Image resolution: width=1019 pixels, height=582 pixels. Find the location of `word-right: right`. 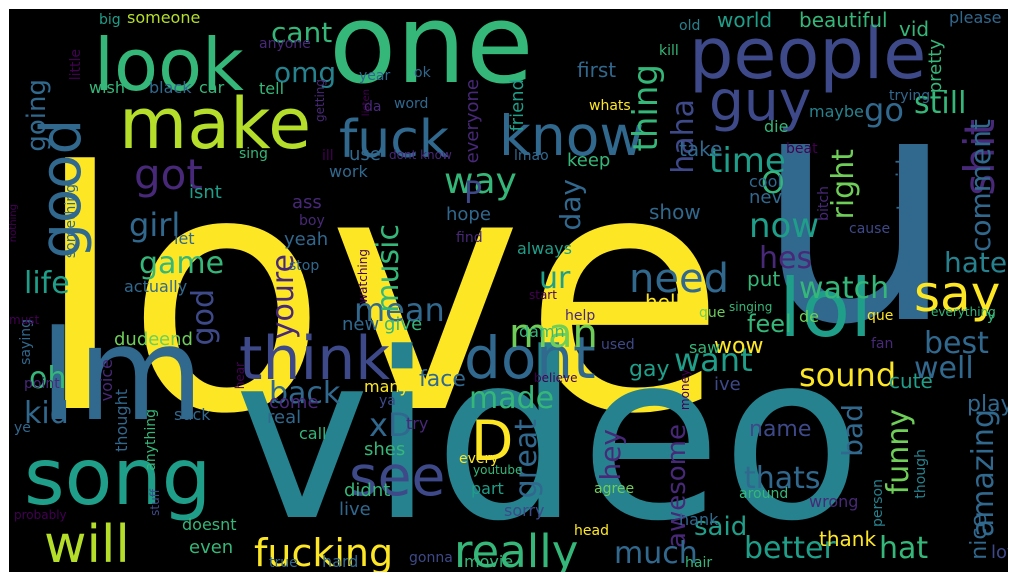

word-right: right is located at coordinates (843, 184).